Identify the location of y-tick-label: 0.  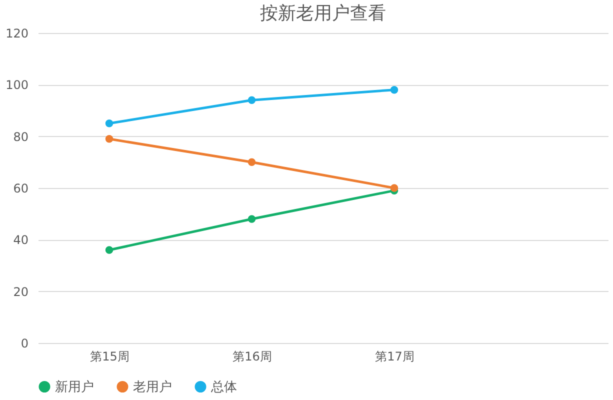
(24, 343).